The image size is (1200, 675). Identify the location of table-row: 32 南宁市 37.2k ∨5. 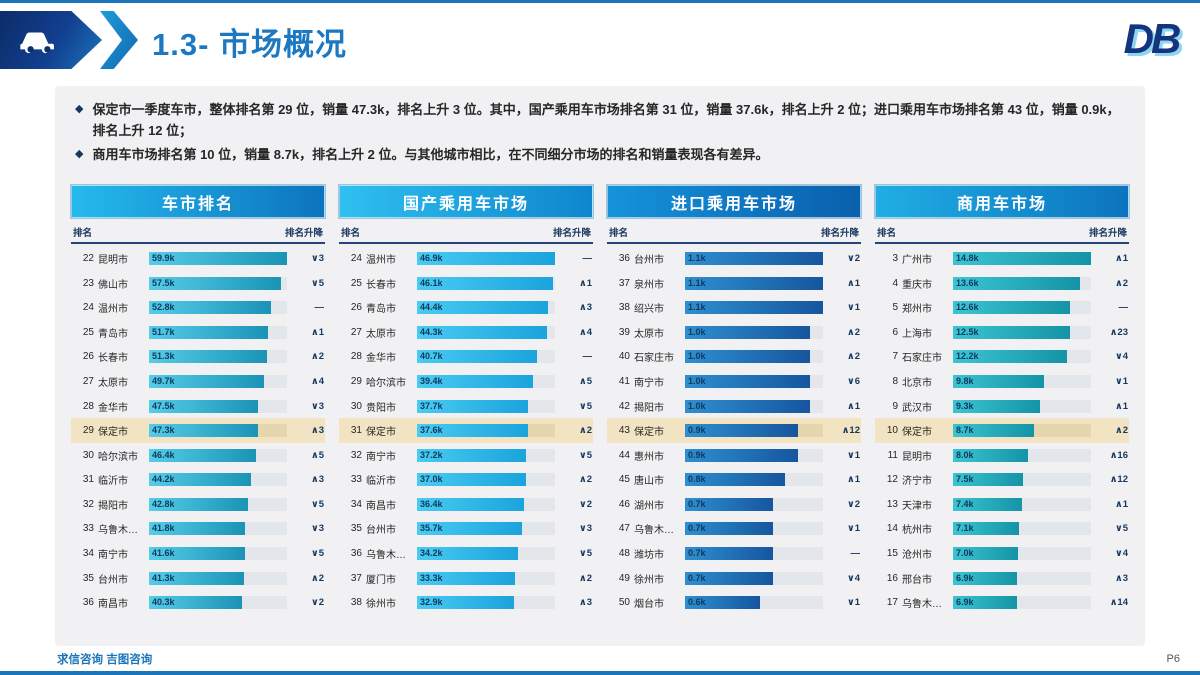
(466, 455).